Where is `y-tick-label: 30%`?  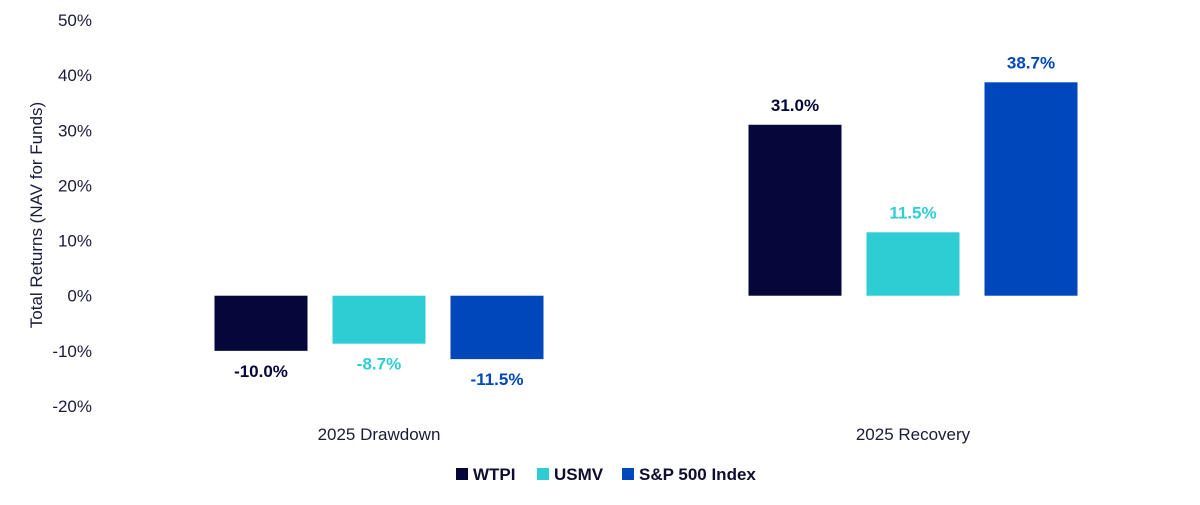 y-tick-label: 30% is located at coordinates (75, 130).